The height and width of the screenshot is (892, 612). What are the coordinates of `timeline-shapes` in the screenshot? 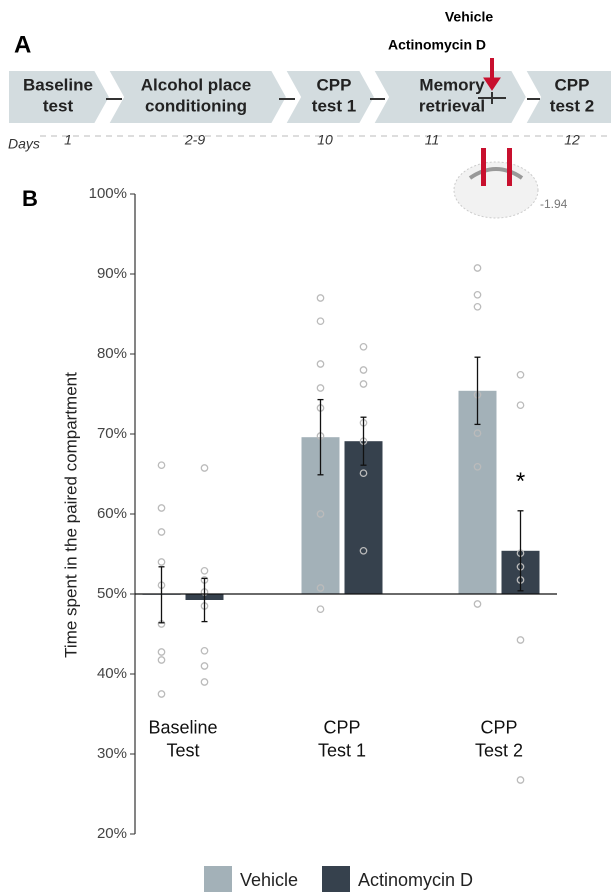 It's located at (309, 97).